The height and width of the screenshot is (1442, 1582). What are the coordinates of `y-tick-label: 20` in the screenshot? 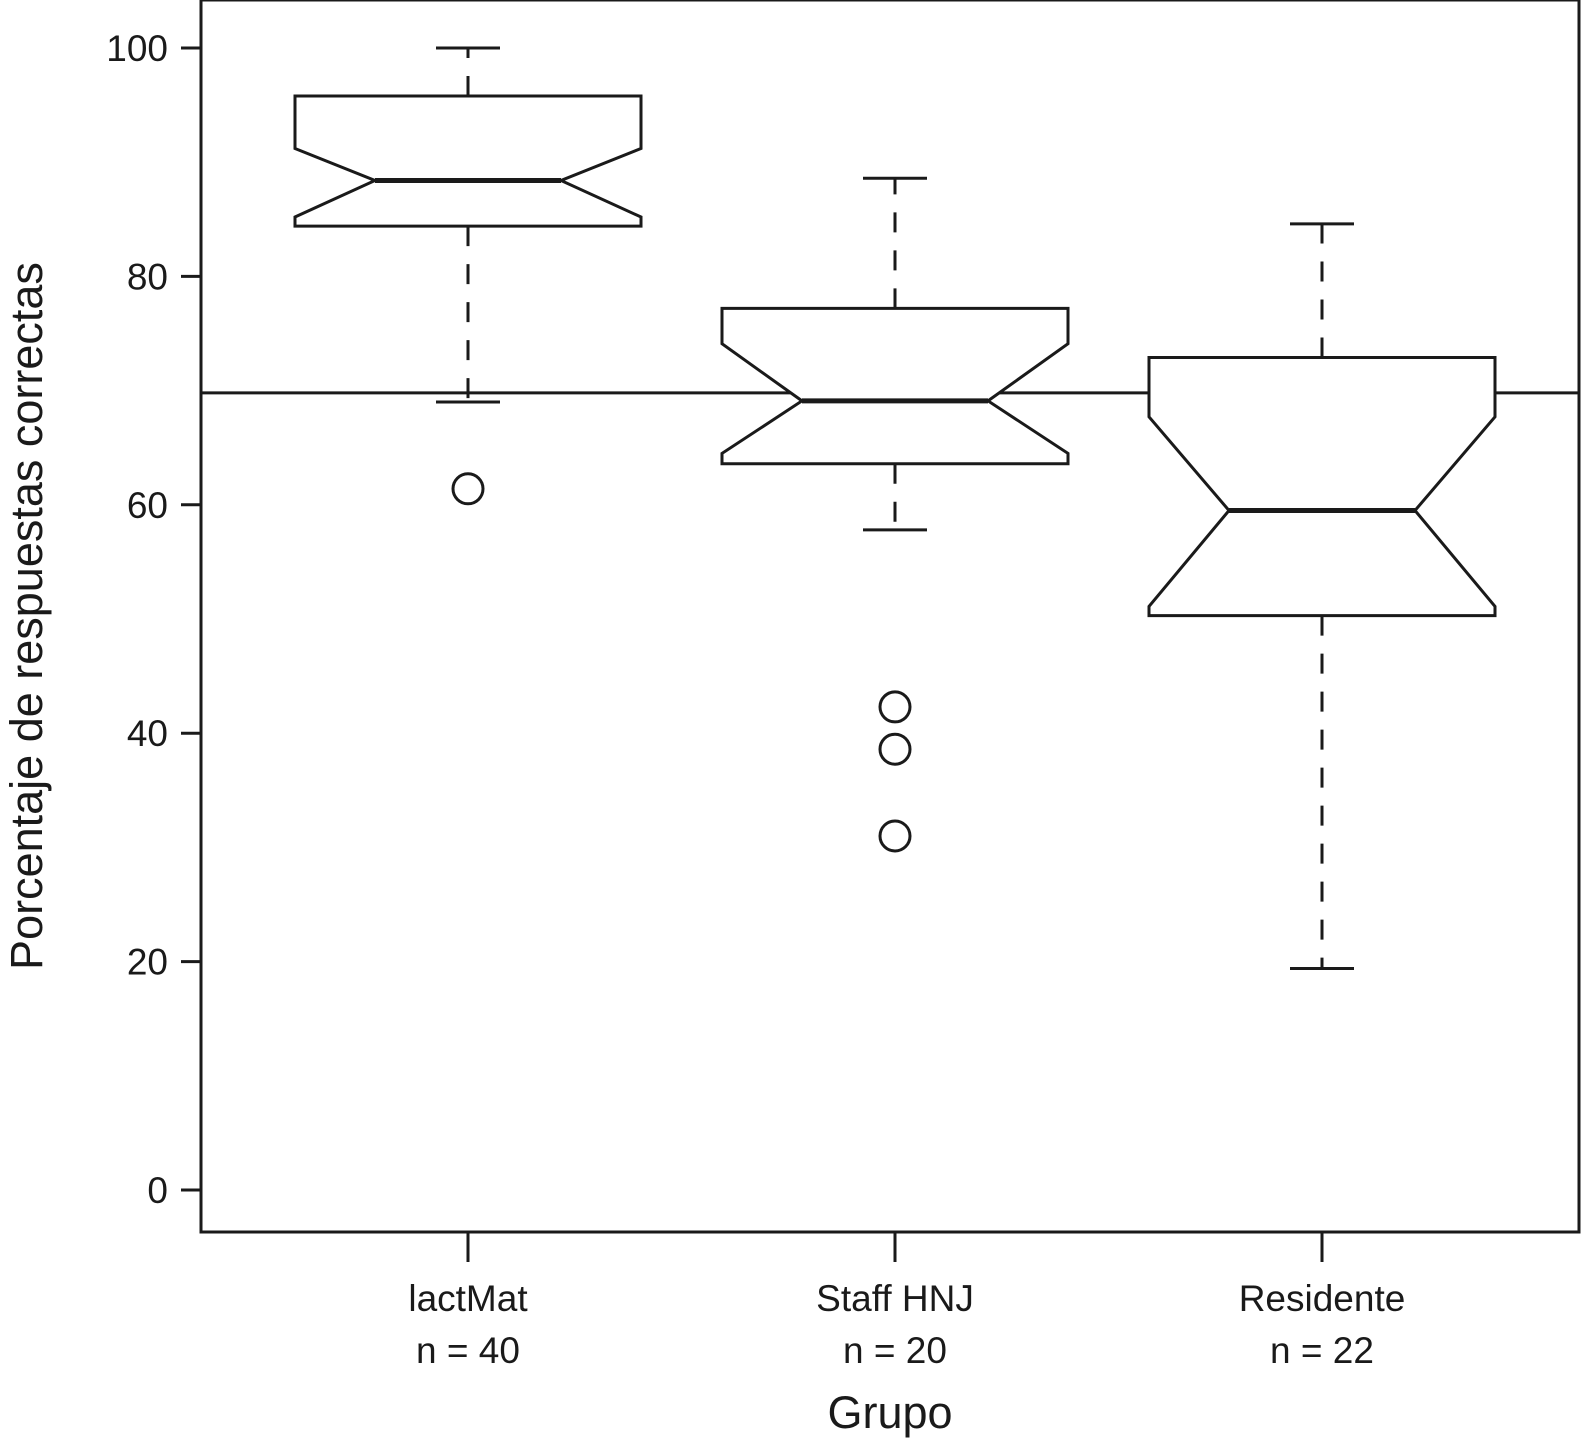 It's located at (147, 962).